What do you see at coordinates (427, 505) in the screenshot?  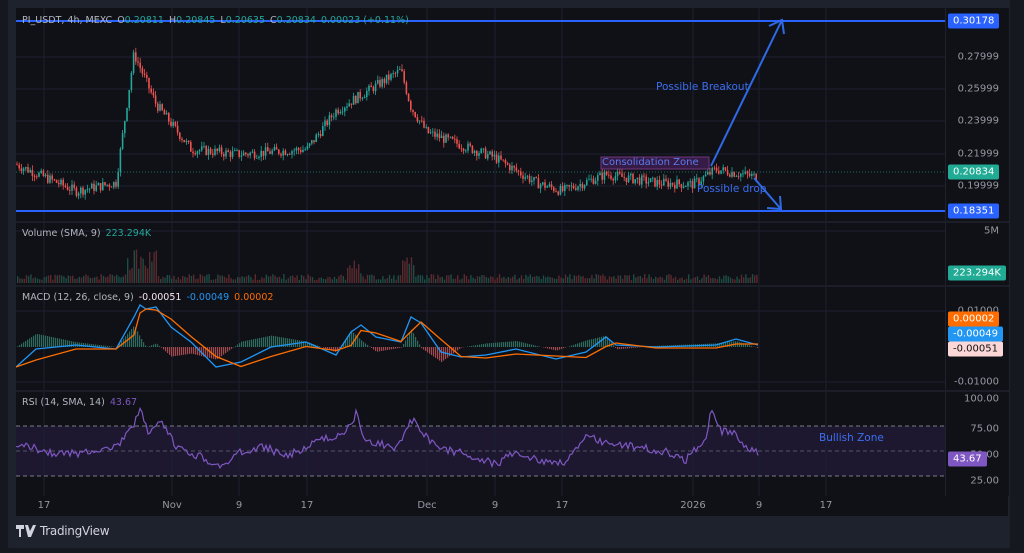 I see `time-label: Dec` at bounding box center [427, 505].